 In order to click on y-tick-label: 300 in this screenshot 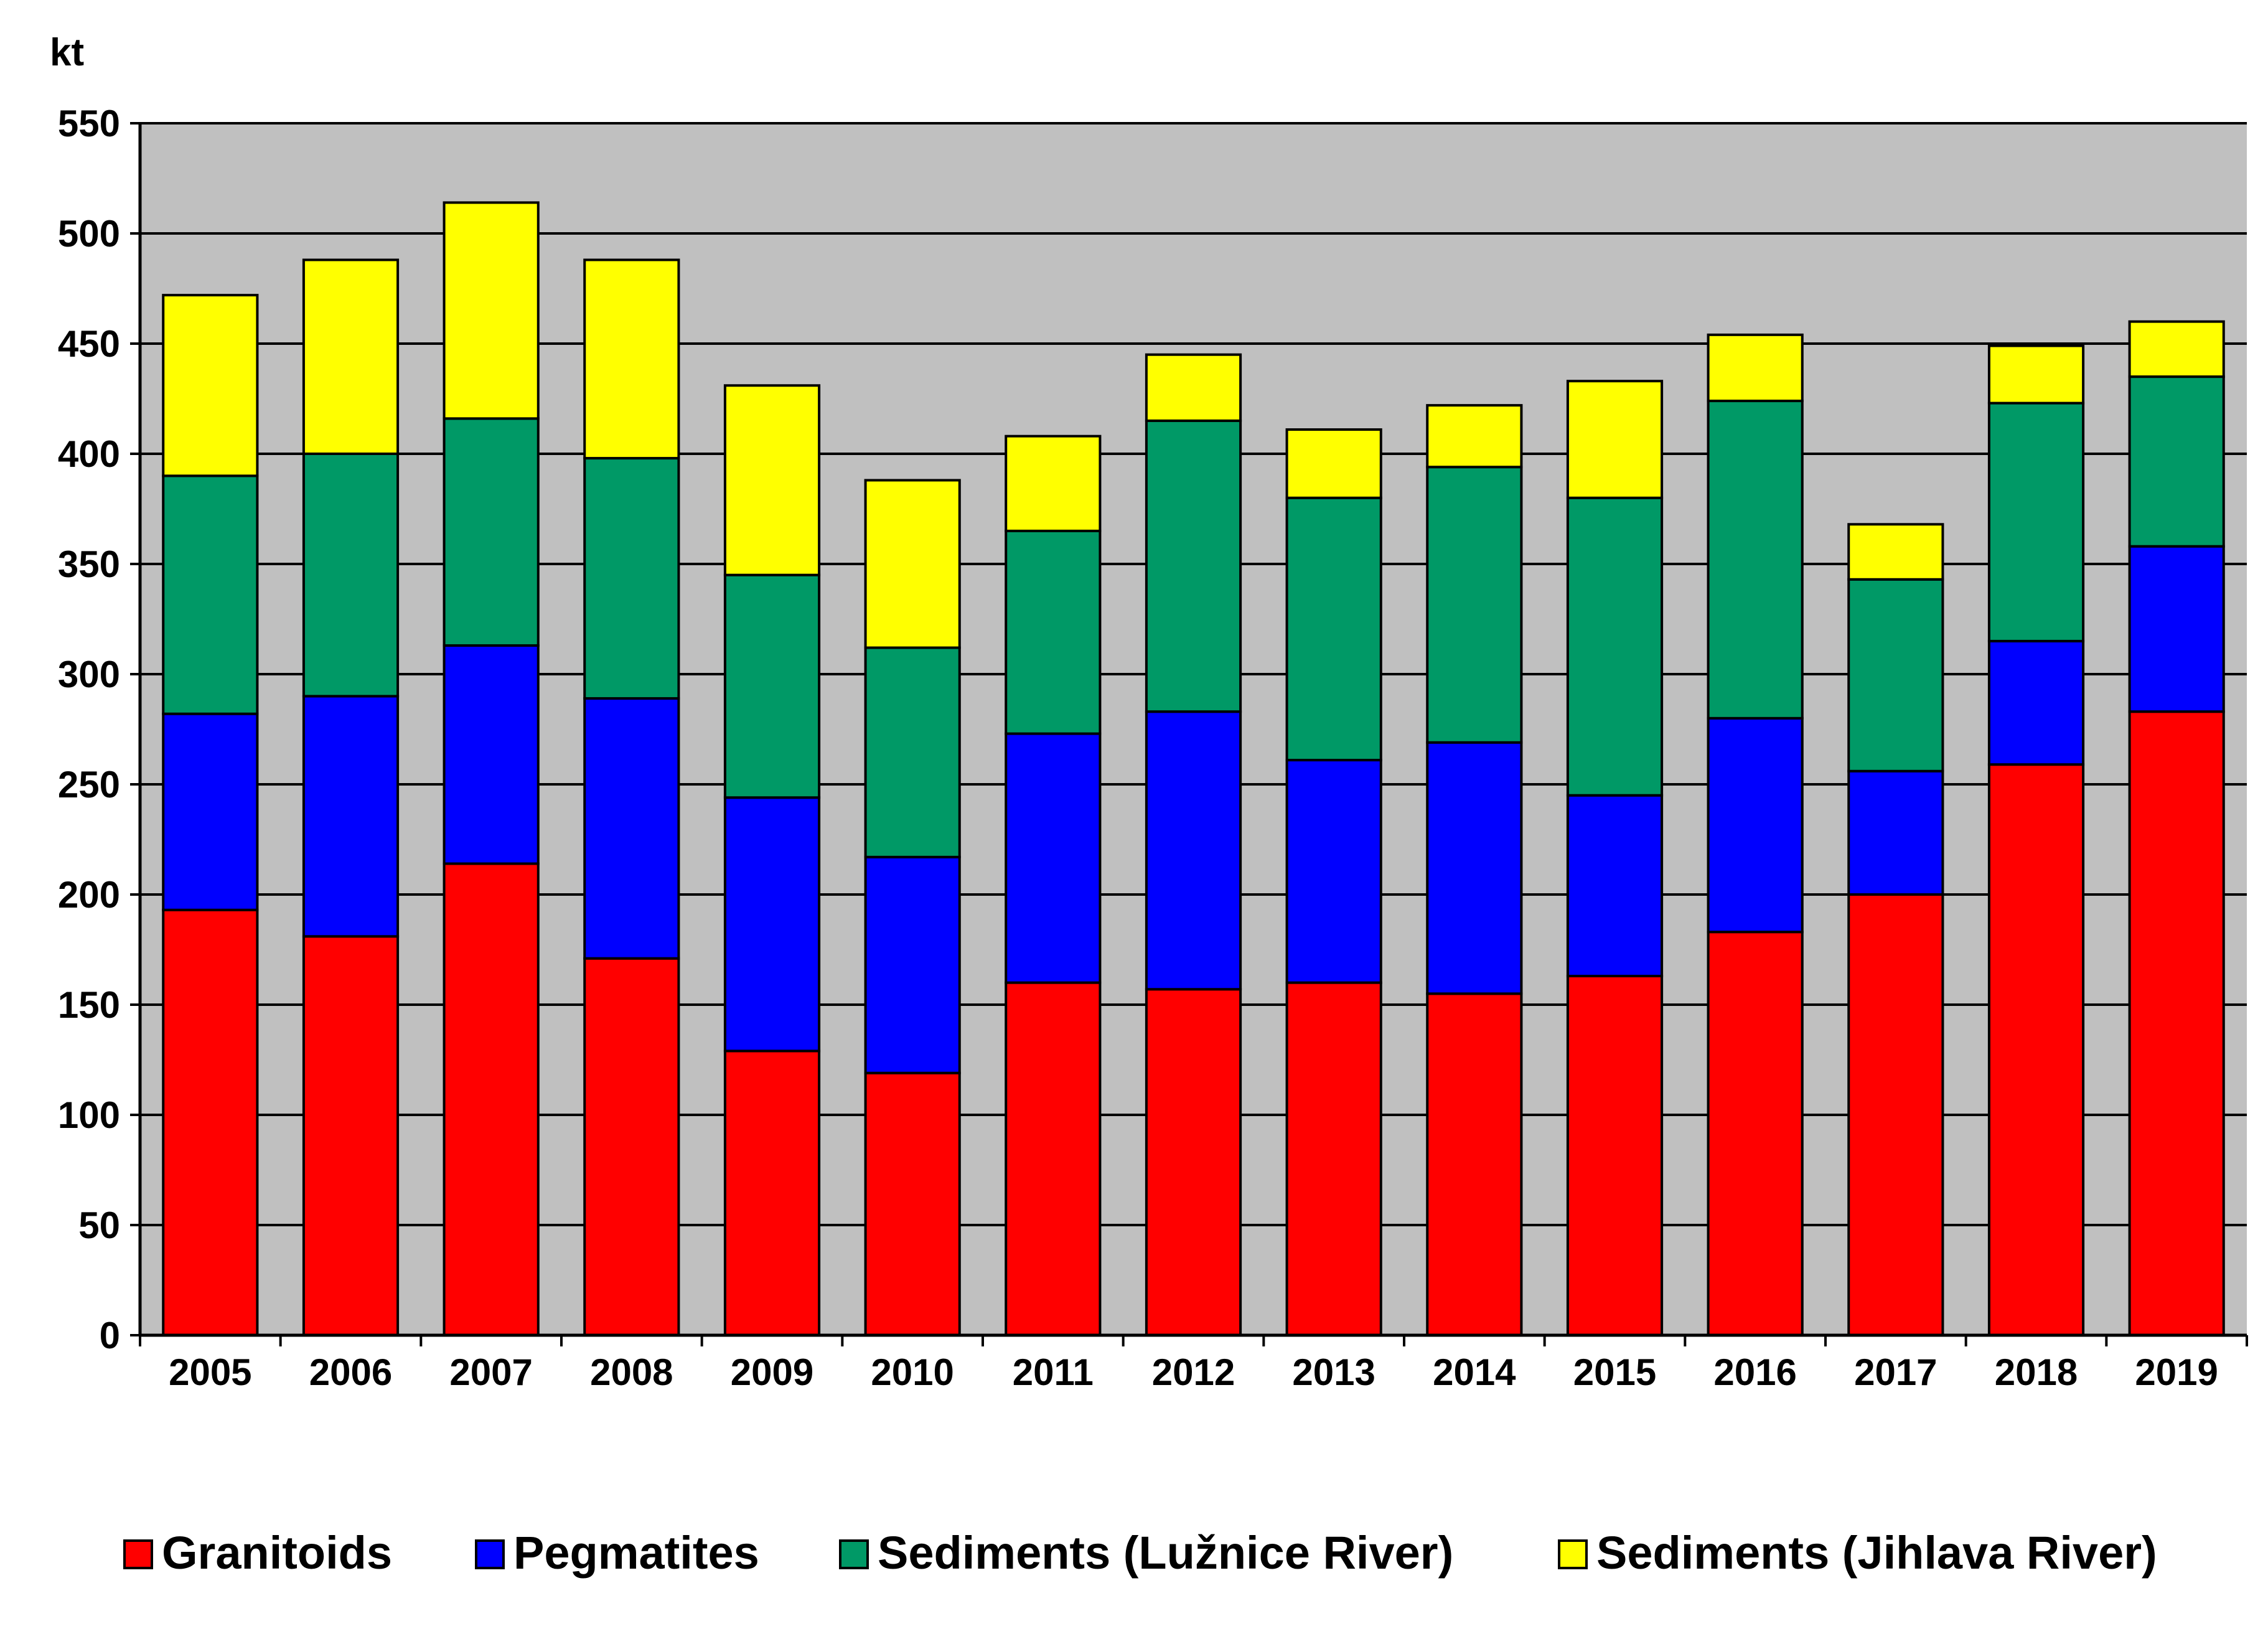, I will do `click(89, 674)`.